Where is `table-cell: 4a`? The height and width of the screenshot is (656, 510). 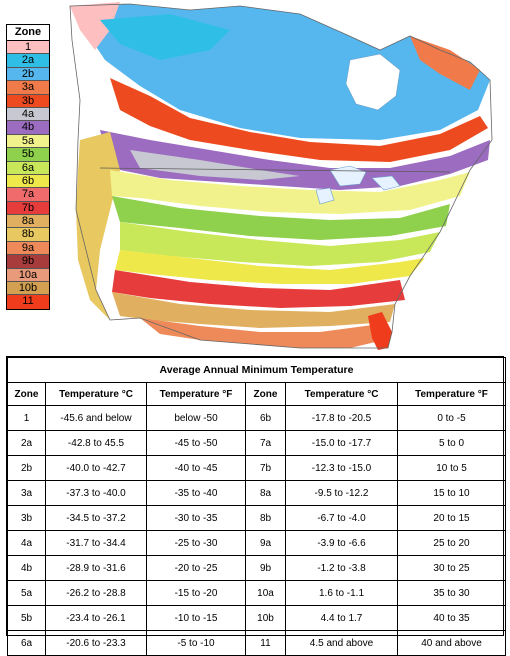 table-cell: 4a is located at coordinates (26, 543).